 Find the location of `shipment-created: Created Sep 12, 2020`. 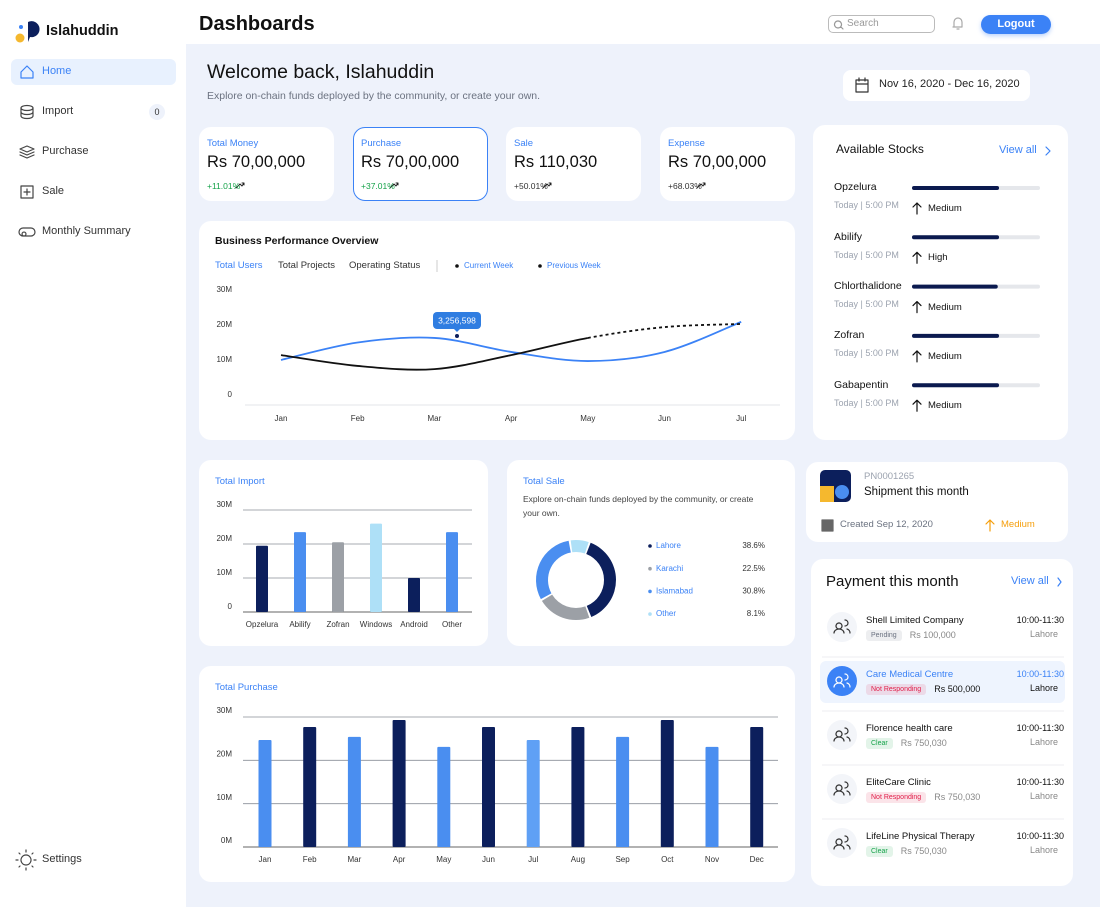

shipment-created: Created Sep 12, 2020 is located at coordinates (886, 525).